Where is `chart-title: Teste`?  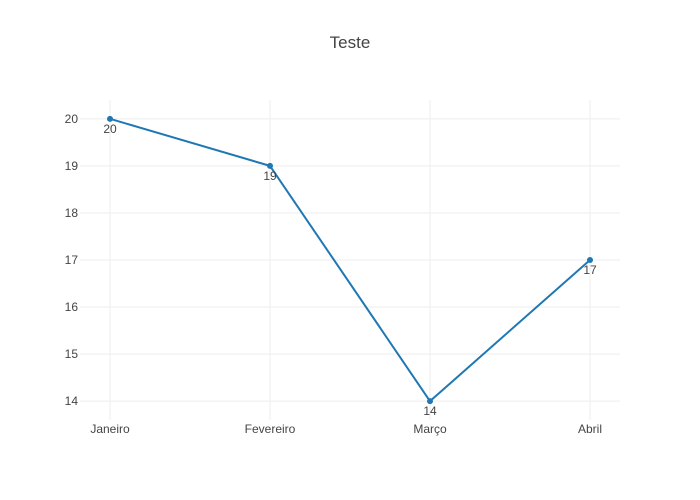 chart-title: Teste is located at coordinates (350, 42).